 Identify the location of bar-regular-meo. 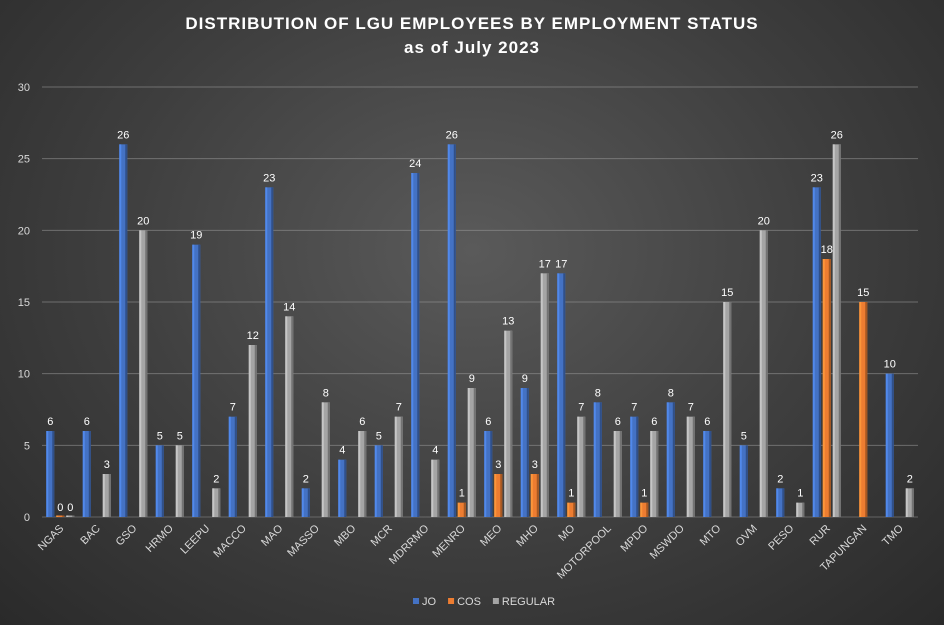
(508, 423).